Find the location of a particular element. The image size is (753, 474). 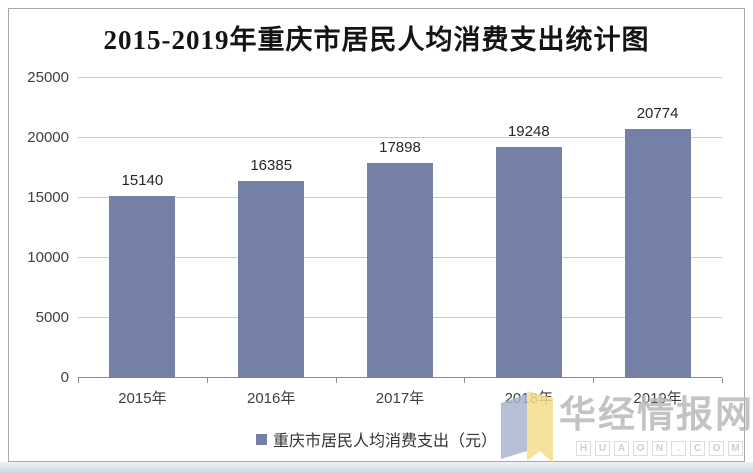

bar-column: 15140 is located at coordinates (142, 228).